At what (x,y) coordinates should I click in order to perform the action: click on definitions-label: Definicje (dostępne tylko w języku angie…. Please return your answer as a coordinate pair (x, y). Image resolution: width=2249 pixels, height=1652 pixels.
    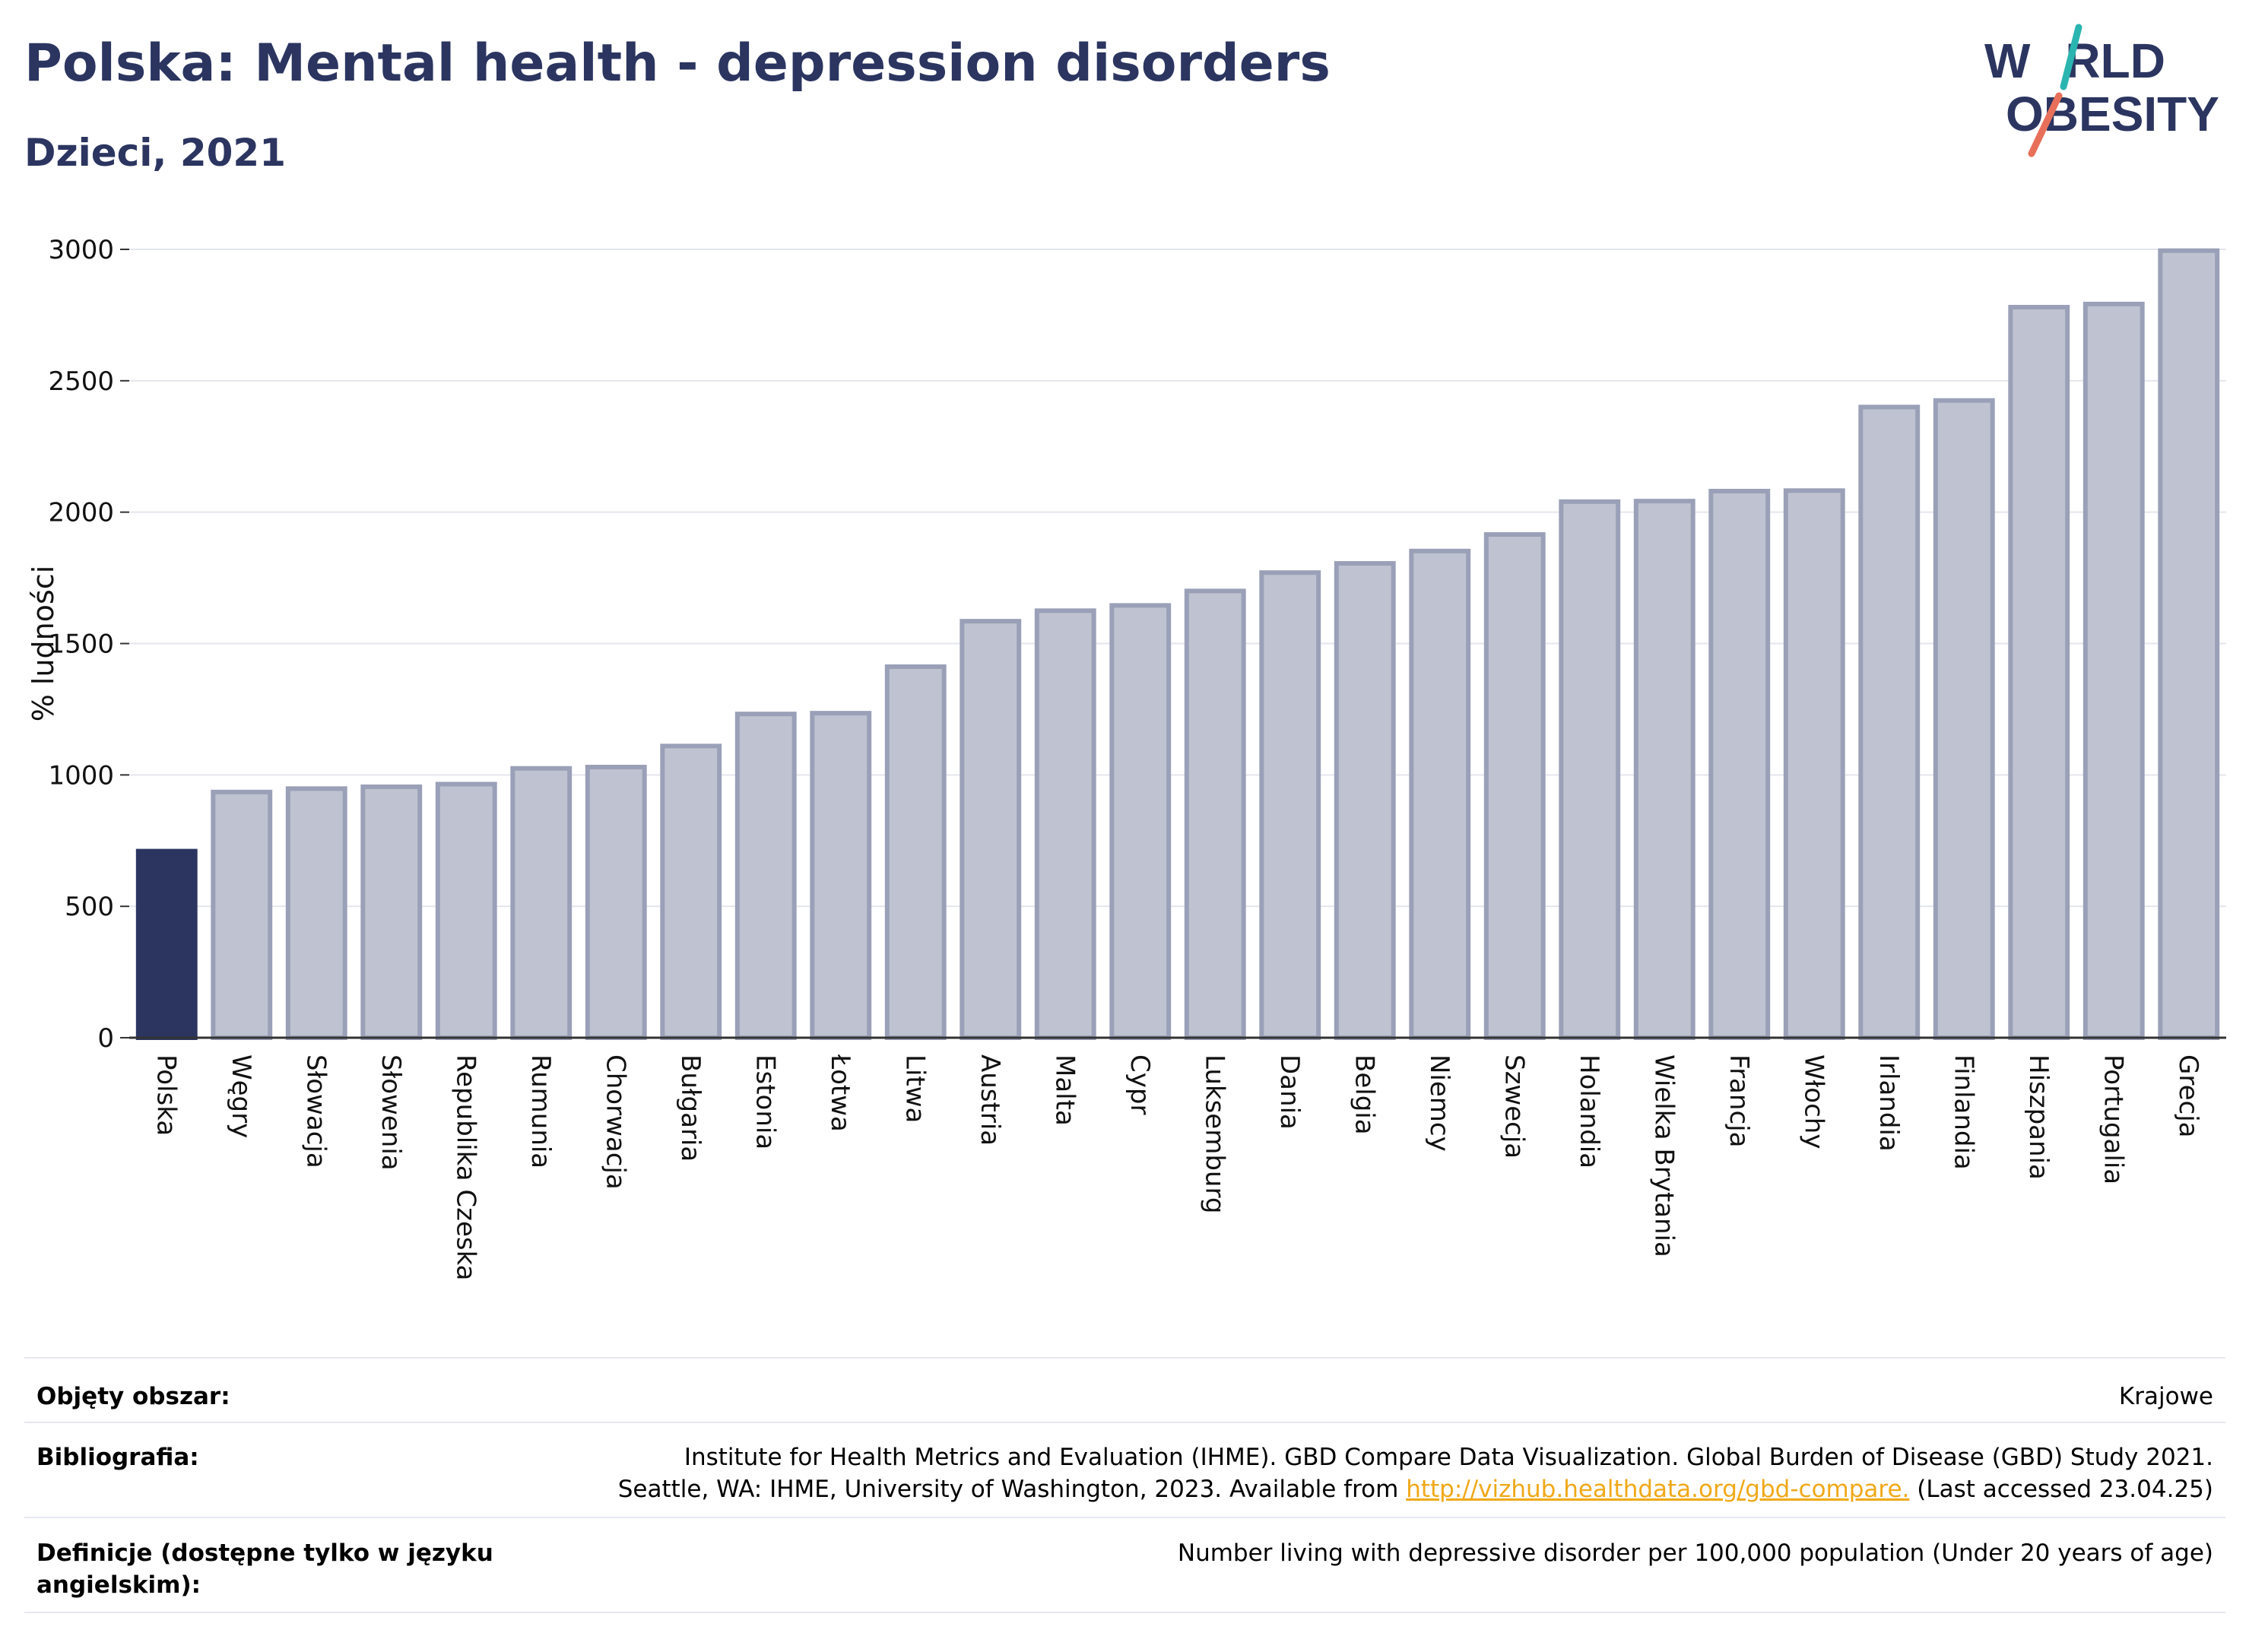
    Looking at the image, I should click on (264, 1569).